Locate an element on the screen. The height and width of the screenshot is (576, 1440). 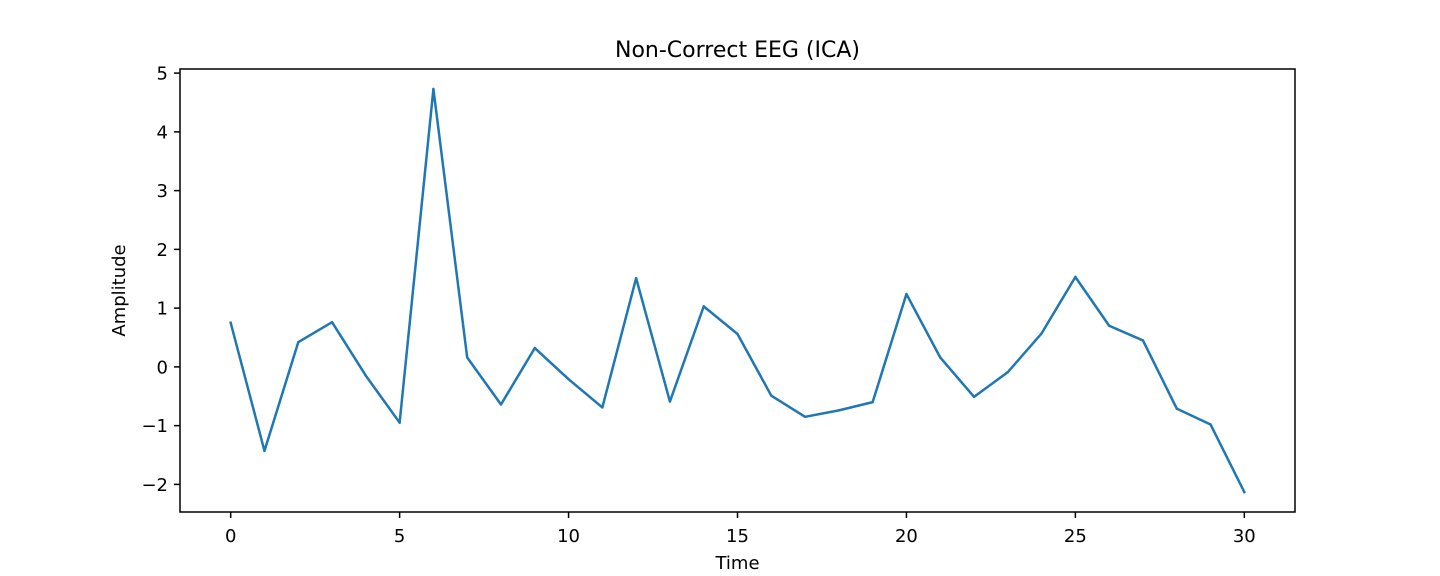
x-axis-ticks: 0 5 10 15 20 25 30 is located at coordinates (740, 529).